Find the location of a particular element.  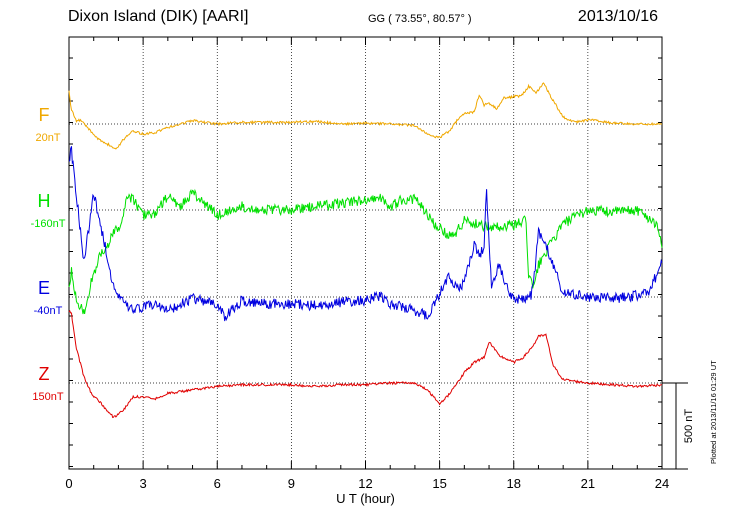

x-tick-label: 15 is located at coordinates (439, 483).